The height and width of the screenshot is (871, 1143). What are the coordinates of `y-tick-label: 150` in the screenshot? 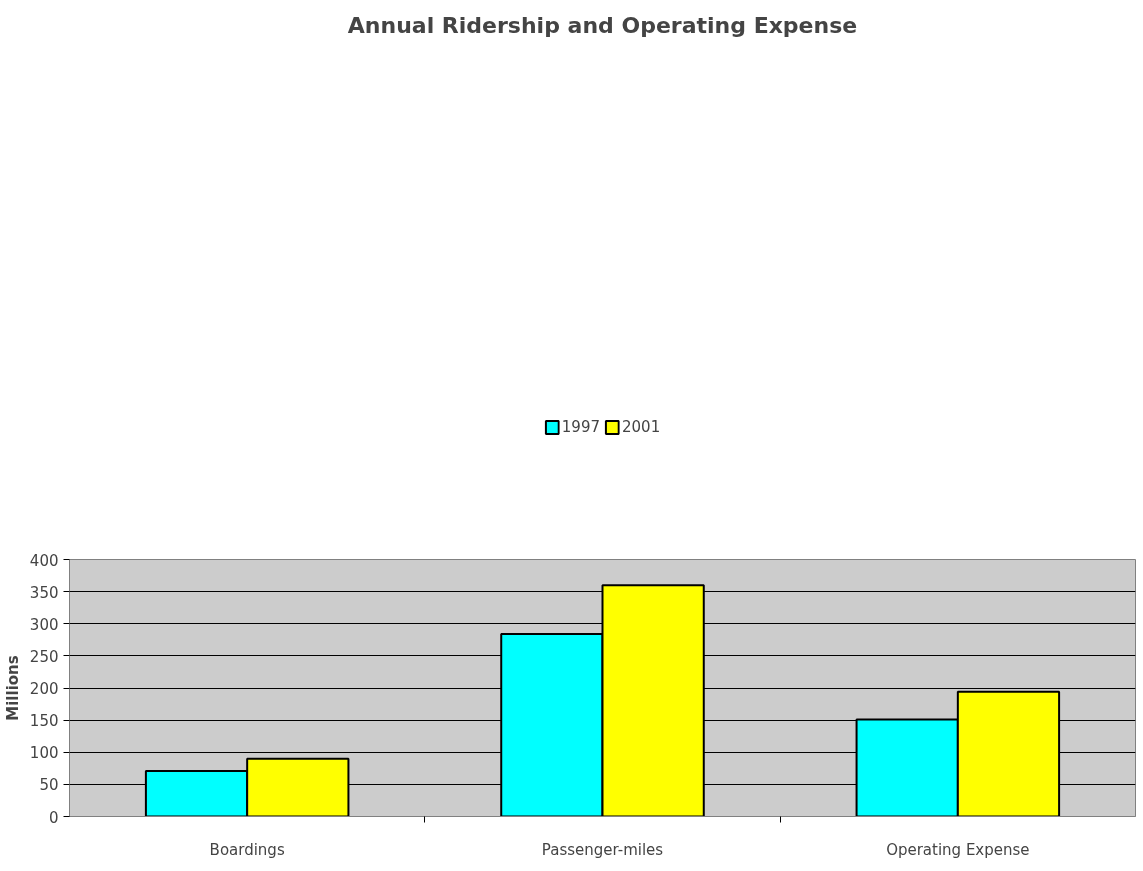 It's located at (44, 721).